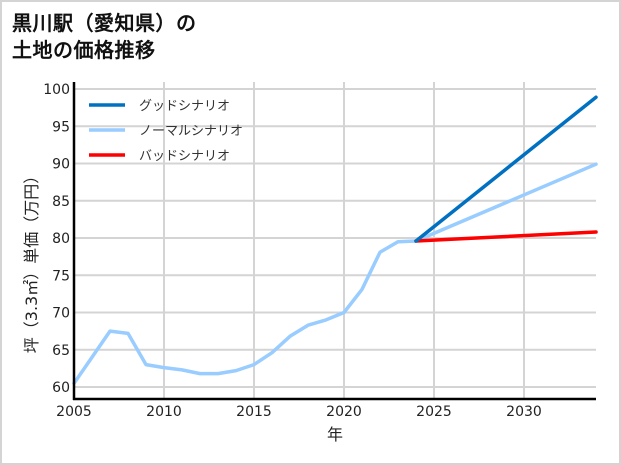  I want to click on y-tick-label: 65, so click(61, 351).